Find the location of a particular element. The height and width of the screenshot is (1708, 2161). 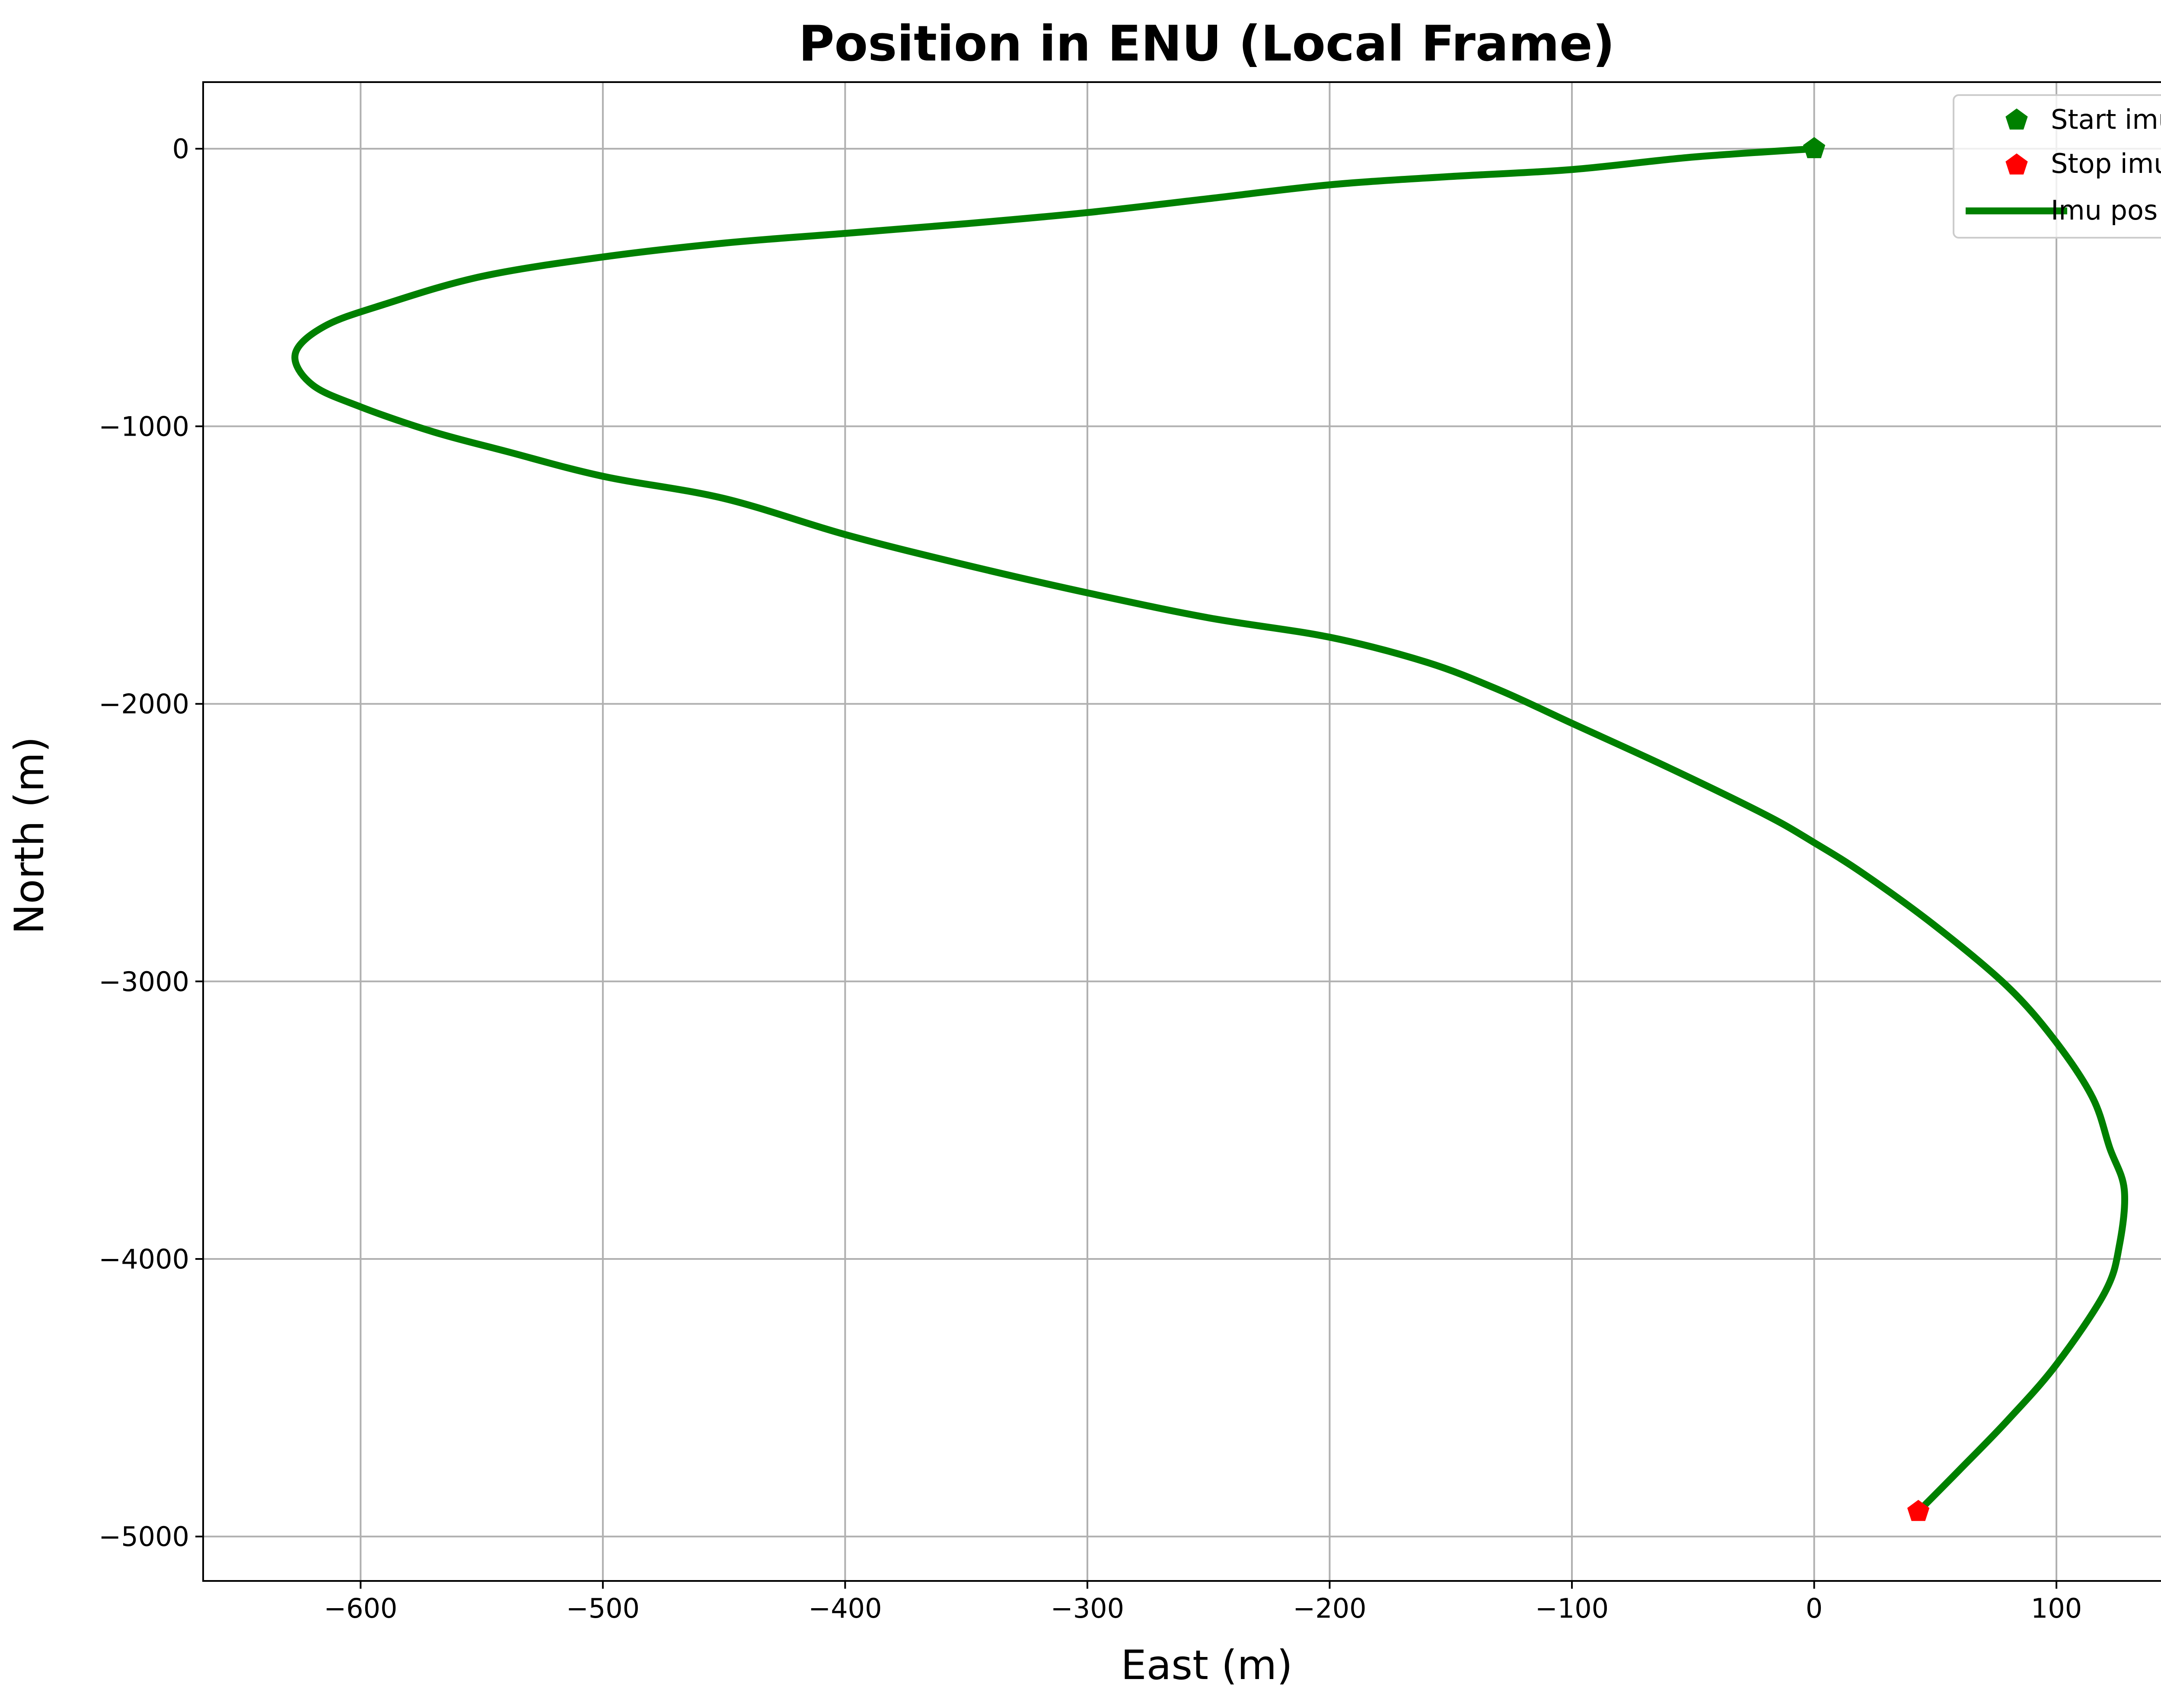

y-axis-label: North (m) is located at coordinates (29, 835).